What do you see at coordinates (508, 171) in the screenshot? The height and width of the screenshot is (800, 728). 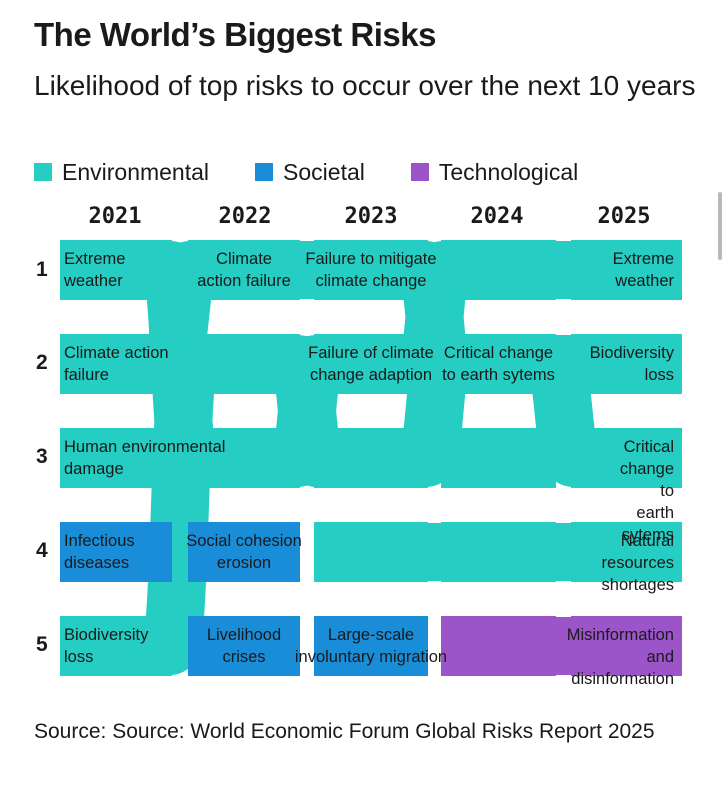 I see `legend-label-technological: Technological` at bounding box center [508, 171].